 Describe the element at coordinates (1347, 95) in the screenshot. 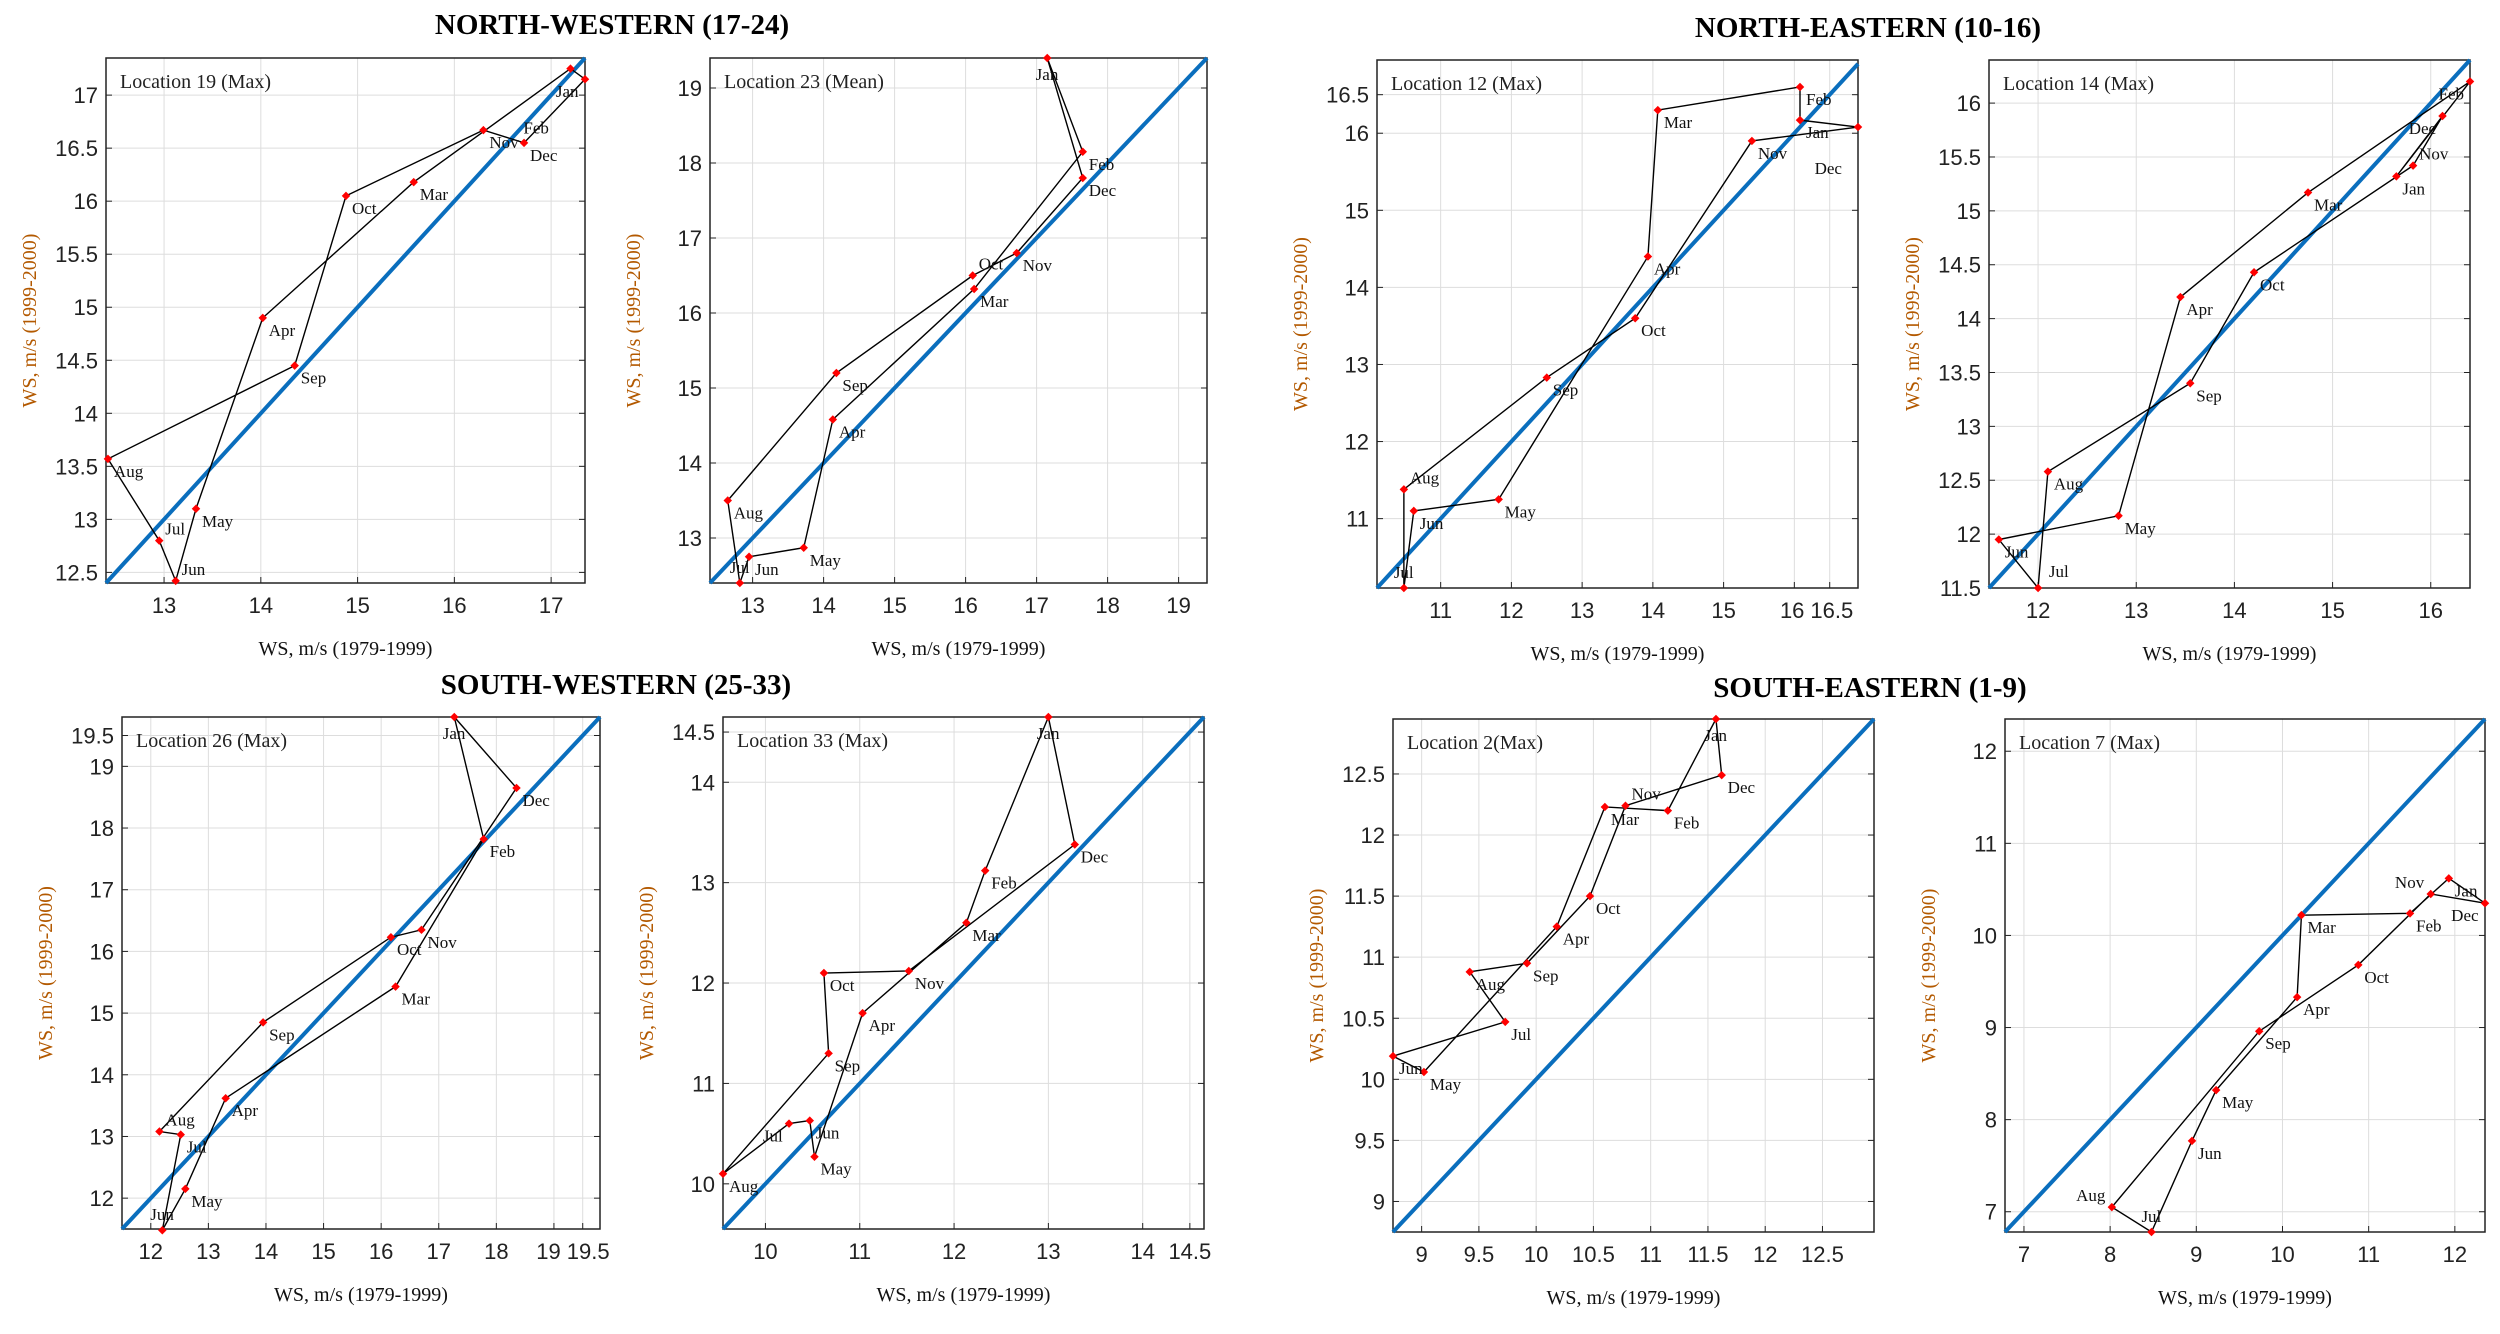

I see `y-tick-label: 16.5` at that location.